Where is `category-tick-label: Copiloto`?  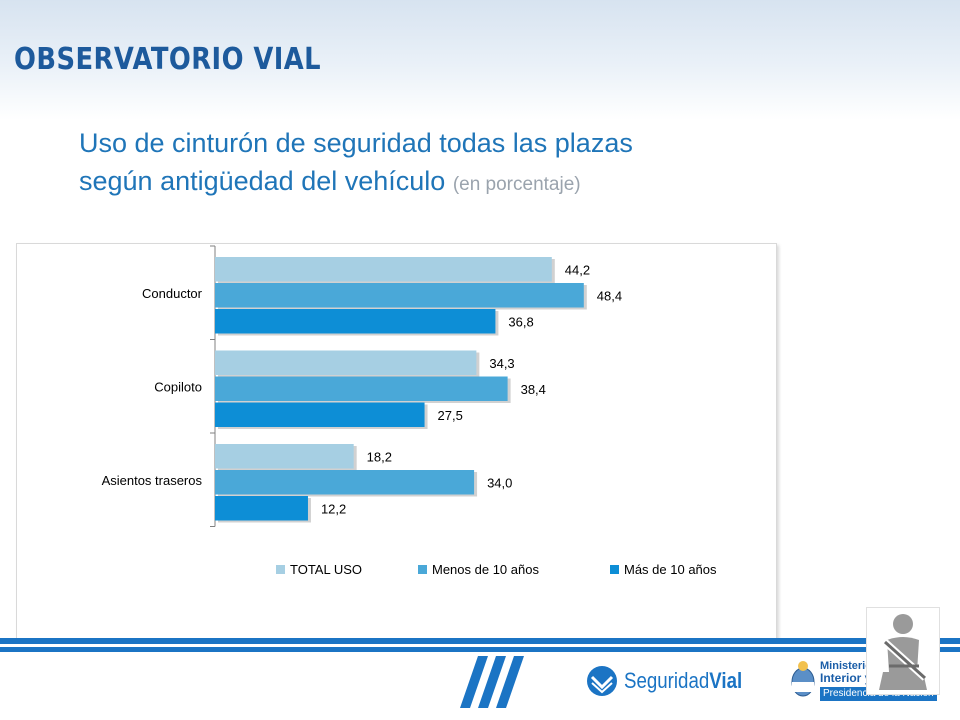
category-tick-label: Copiloto is located at coordinates (178, 386).